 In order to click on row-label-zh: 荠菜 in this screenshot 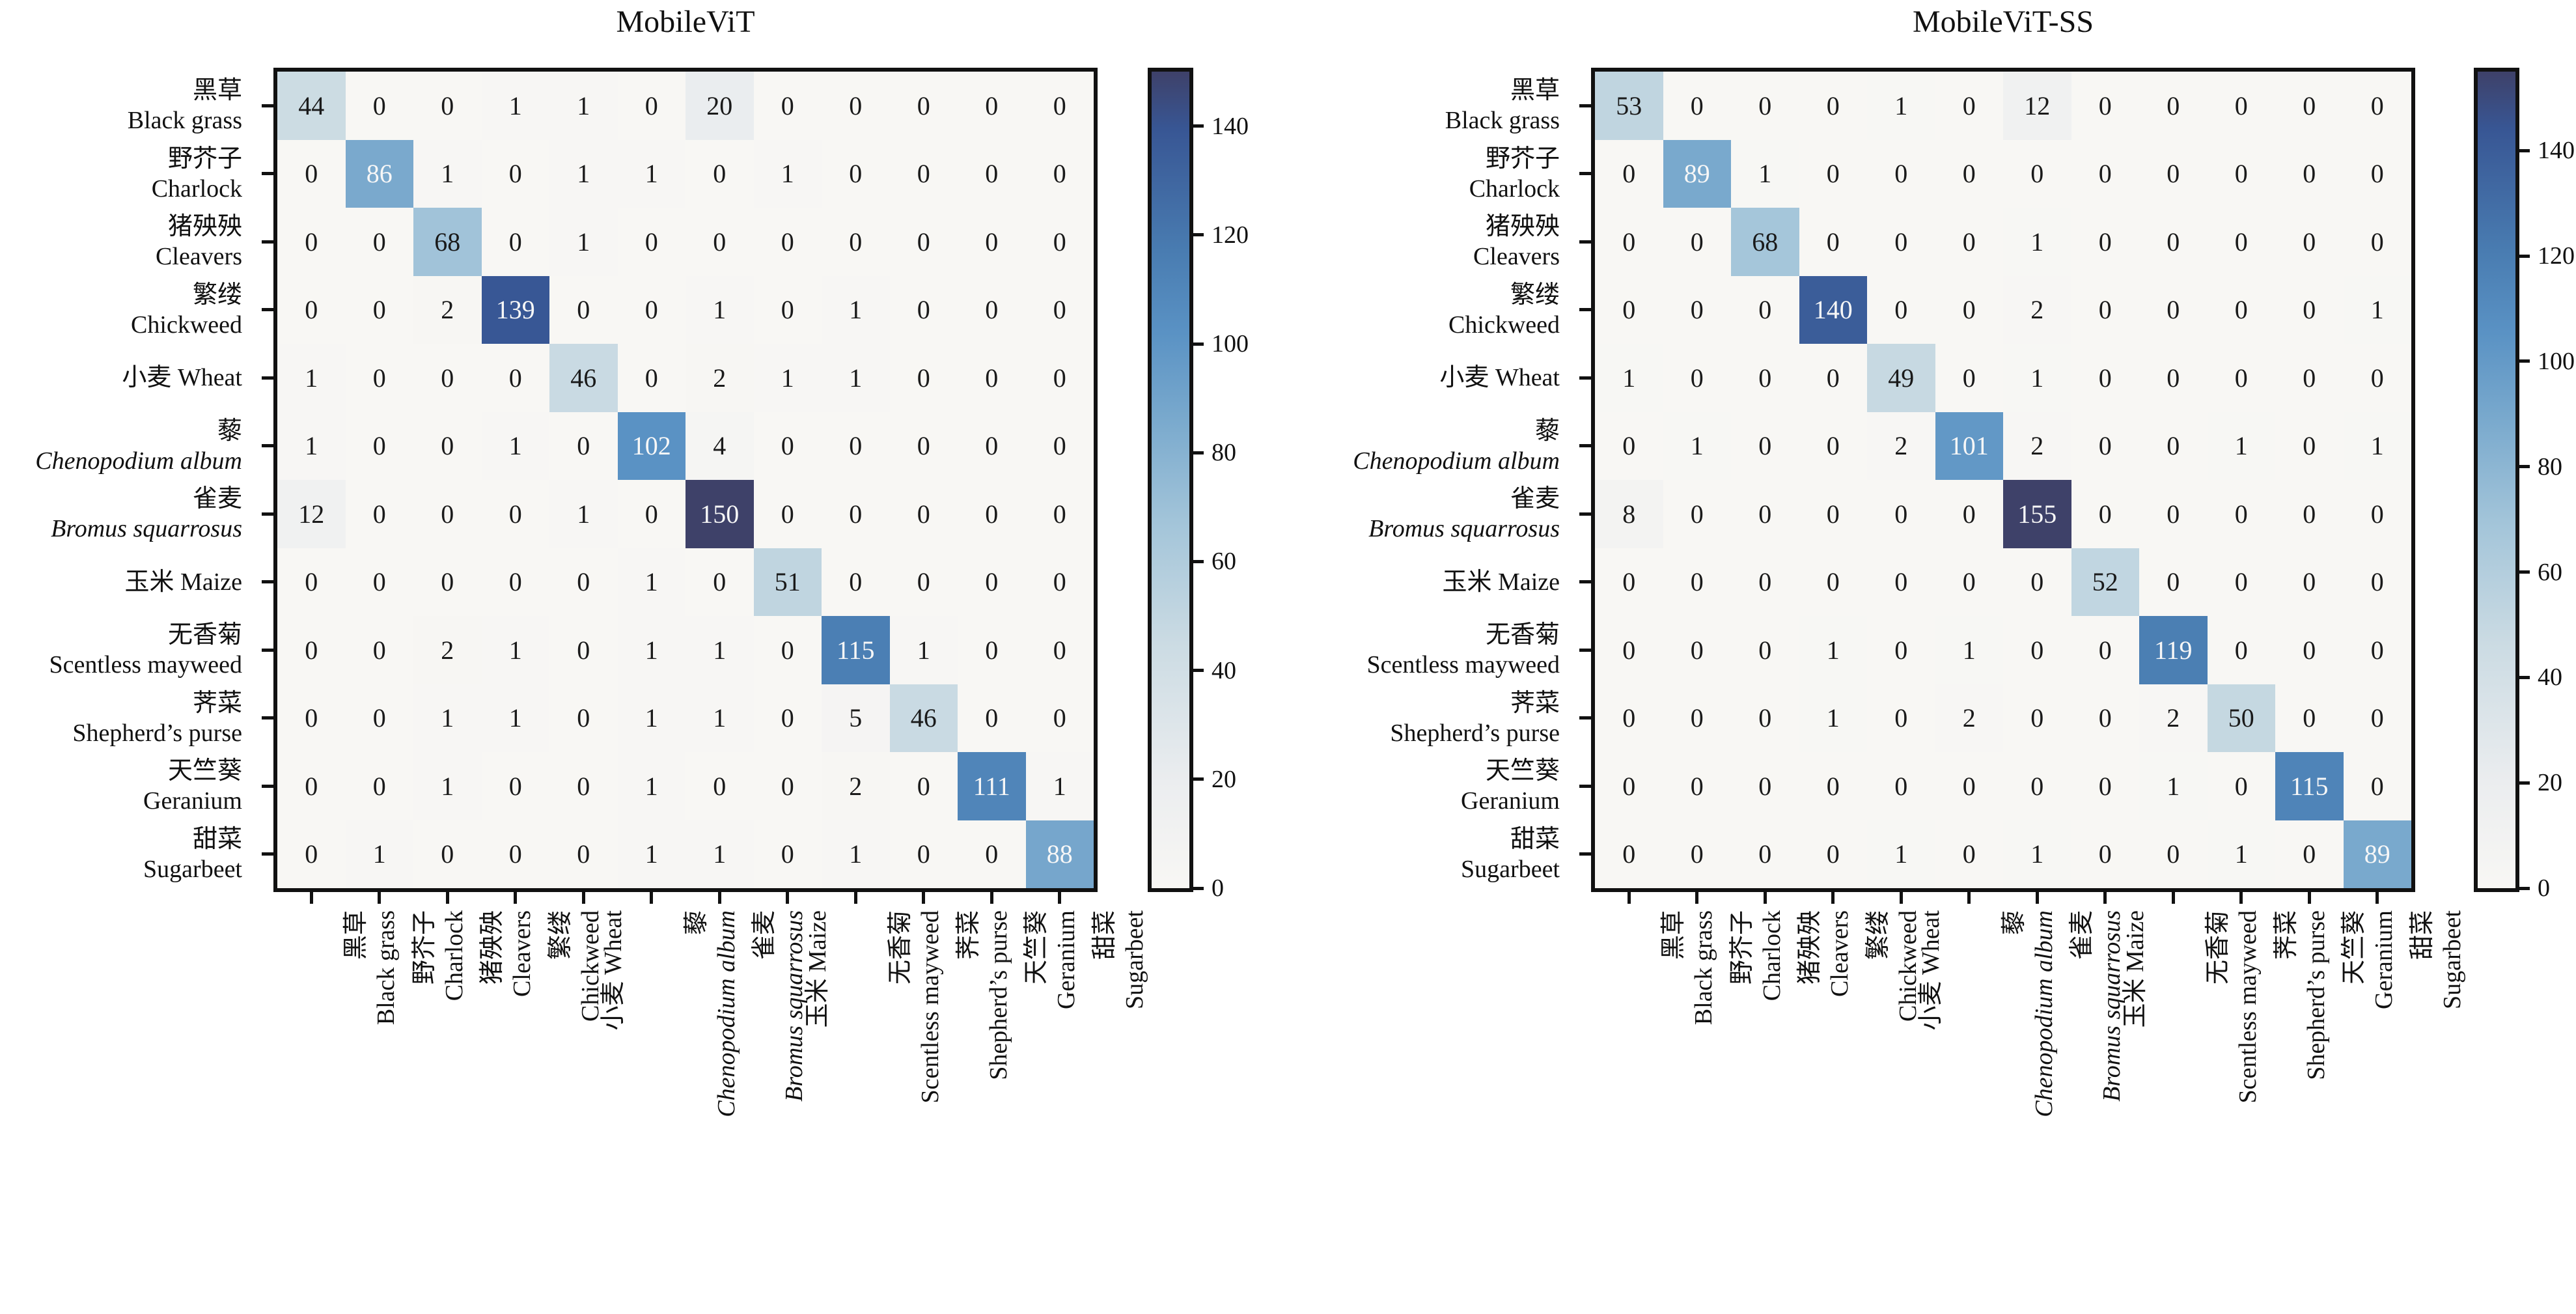, I will do `click(1535, 703)`.